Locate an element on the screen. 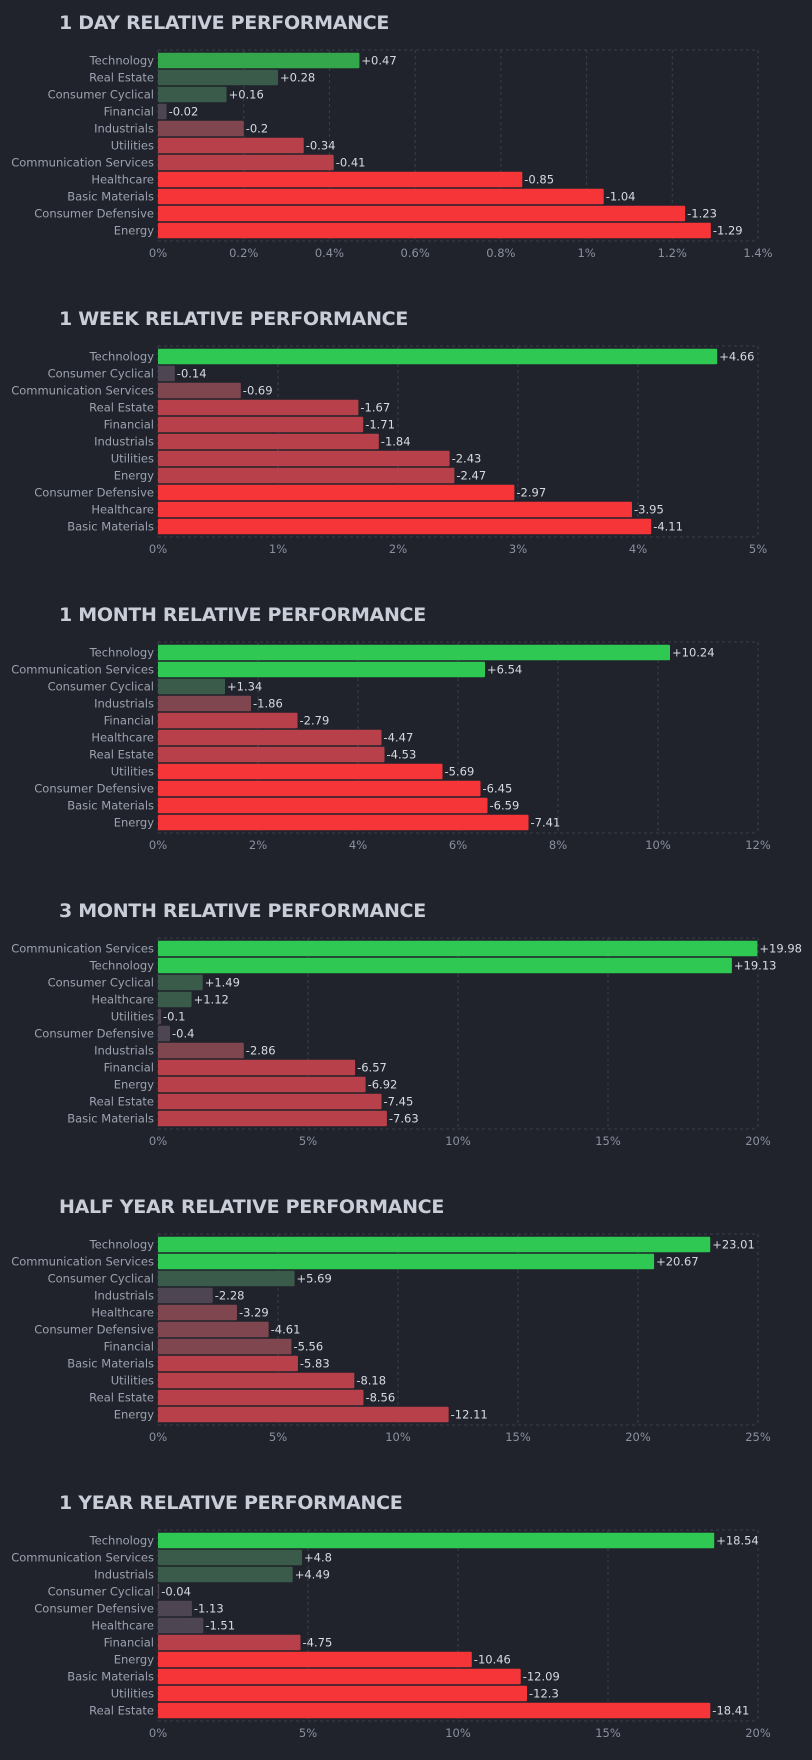 The image size is (812, 1760). value-label: -1.04 is located at coordinates (621, 197).